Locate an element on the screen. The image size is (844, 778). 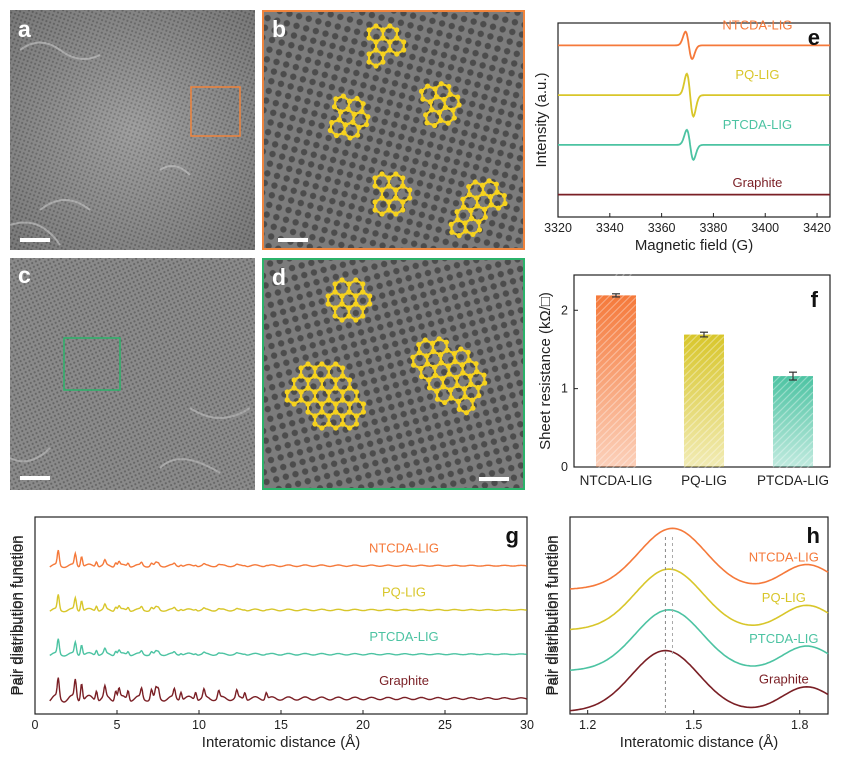
hrtem-texture-b is located at coordinates (393, 130).